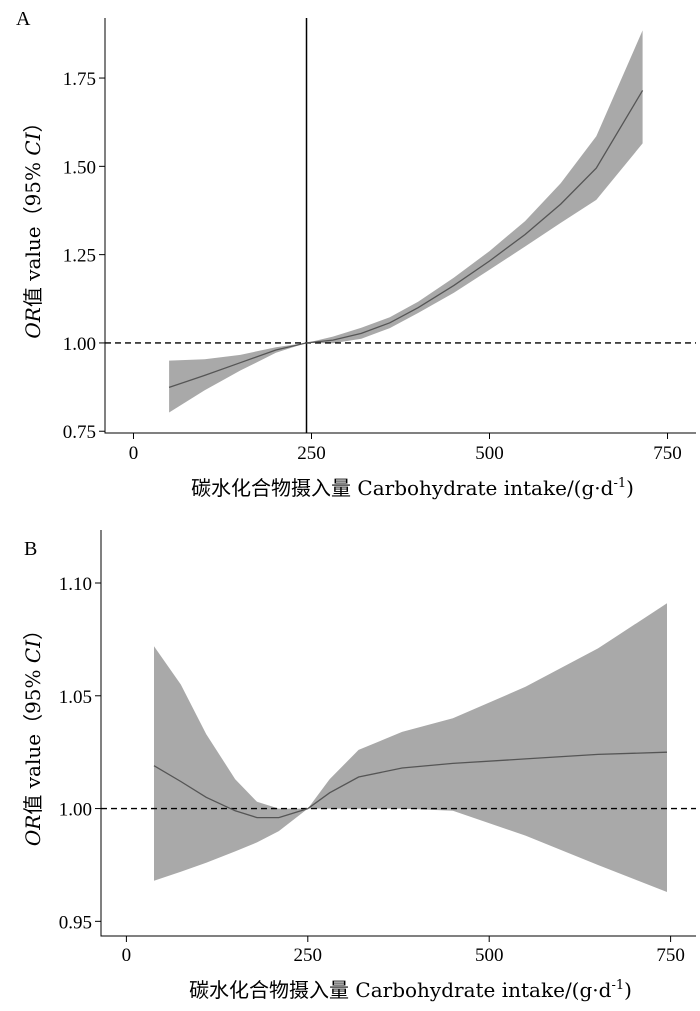 Image resolution: width=700 pixels, height=1011 pixels. I want to click on y-tick-label: 1.50, so click(79, 167).